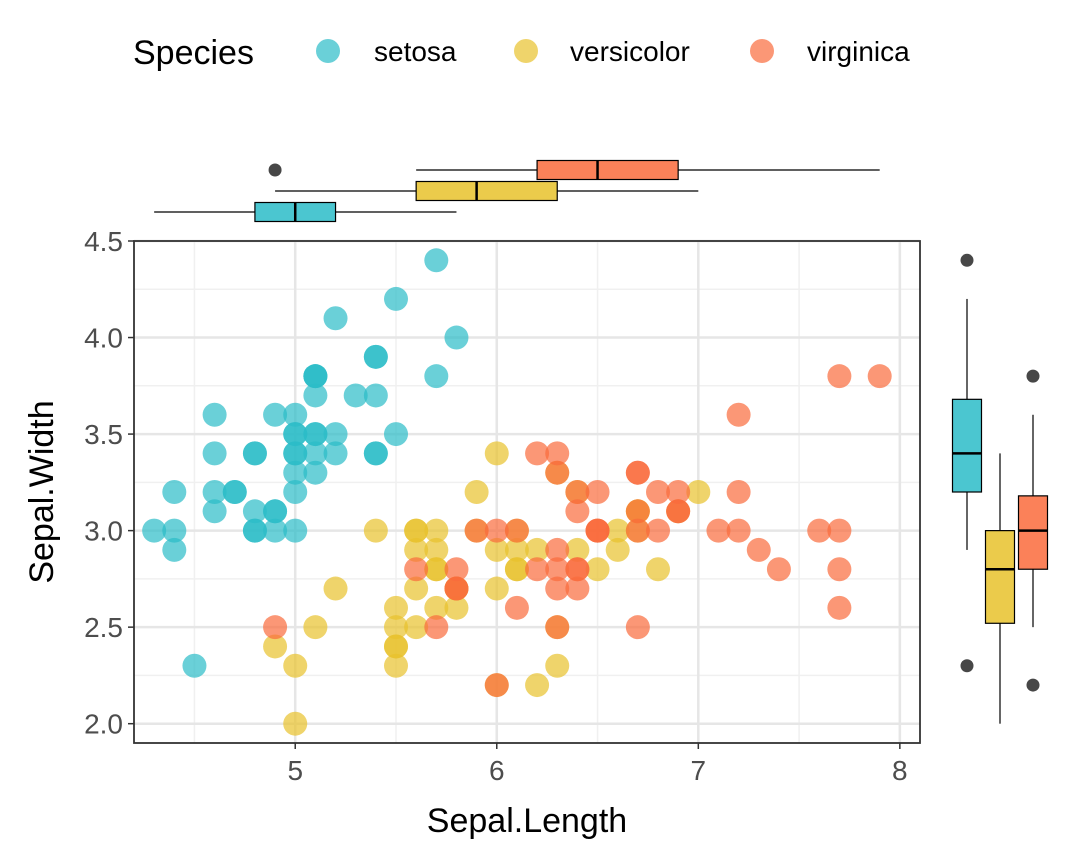  What do you see at coordinates (103, 241) in the screenshot?
I see `y-tick-label: 4.5` at bounding box center [103, 241].